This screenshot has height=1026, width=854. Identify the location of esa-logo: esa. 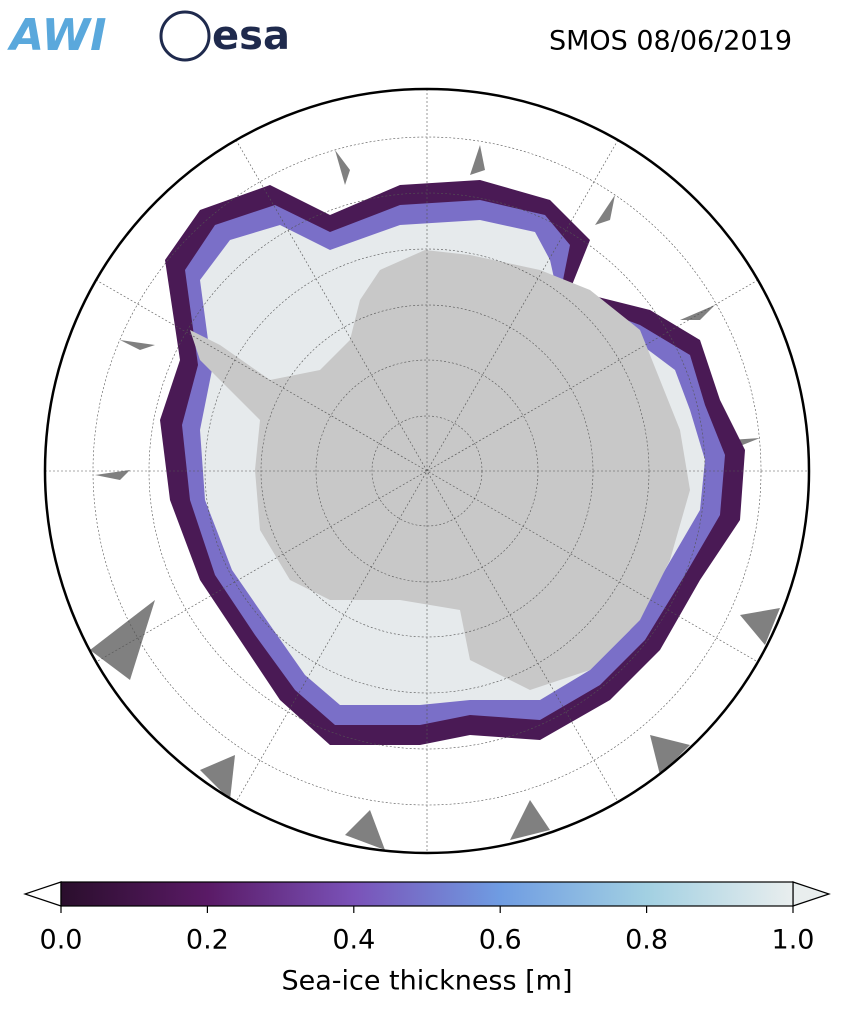
(251, 36).